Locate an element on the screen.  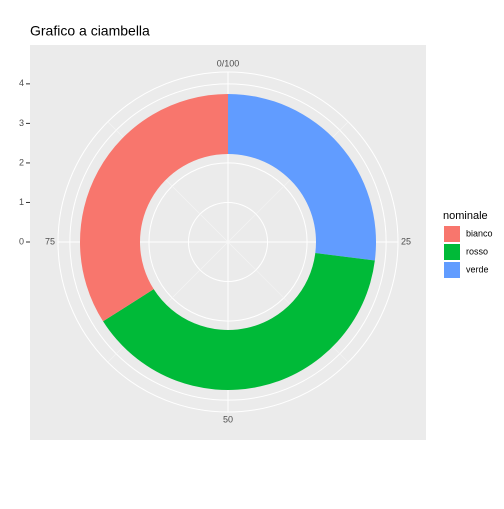
chart-title: Grafico a ciambella is located at coordinates (90, 31).